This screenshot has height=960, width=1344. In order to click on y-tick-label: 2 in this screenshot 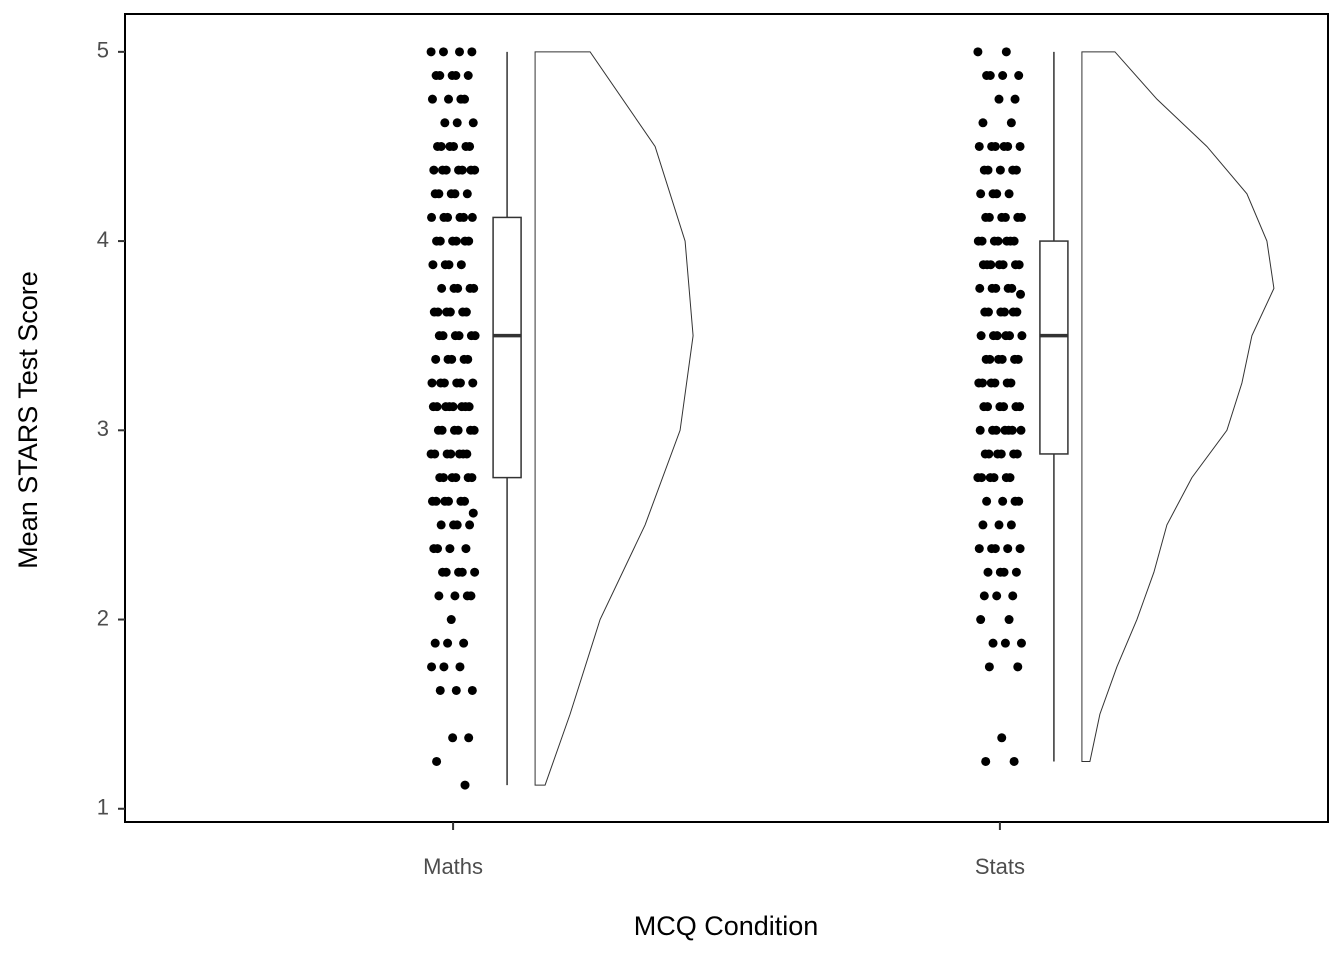, I will do `click(103, 617)`.